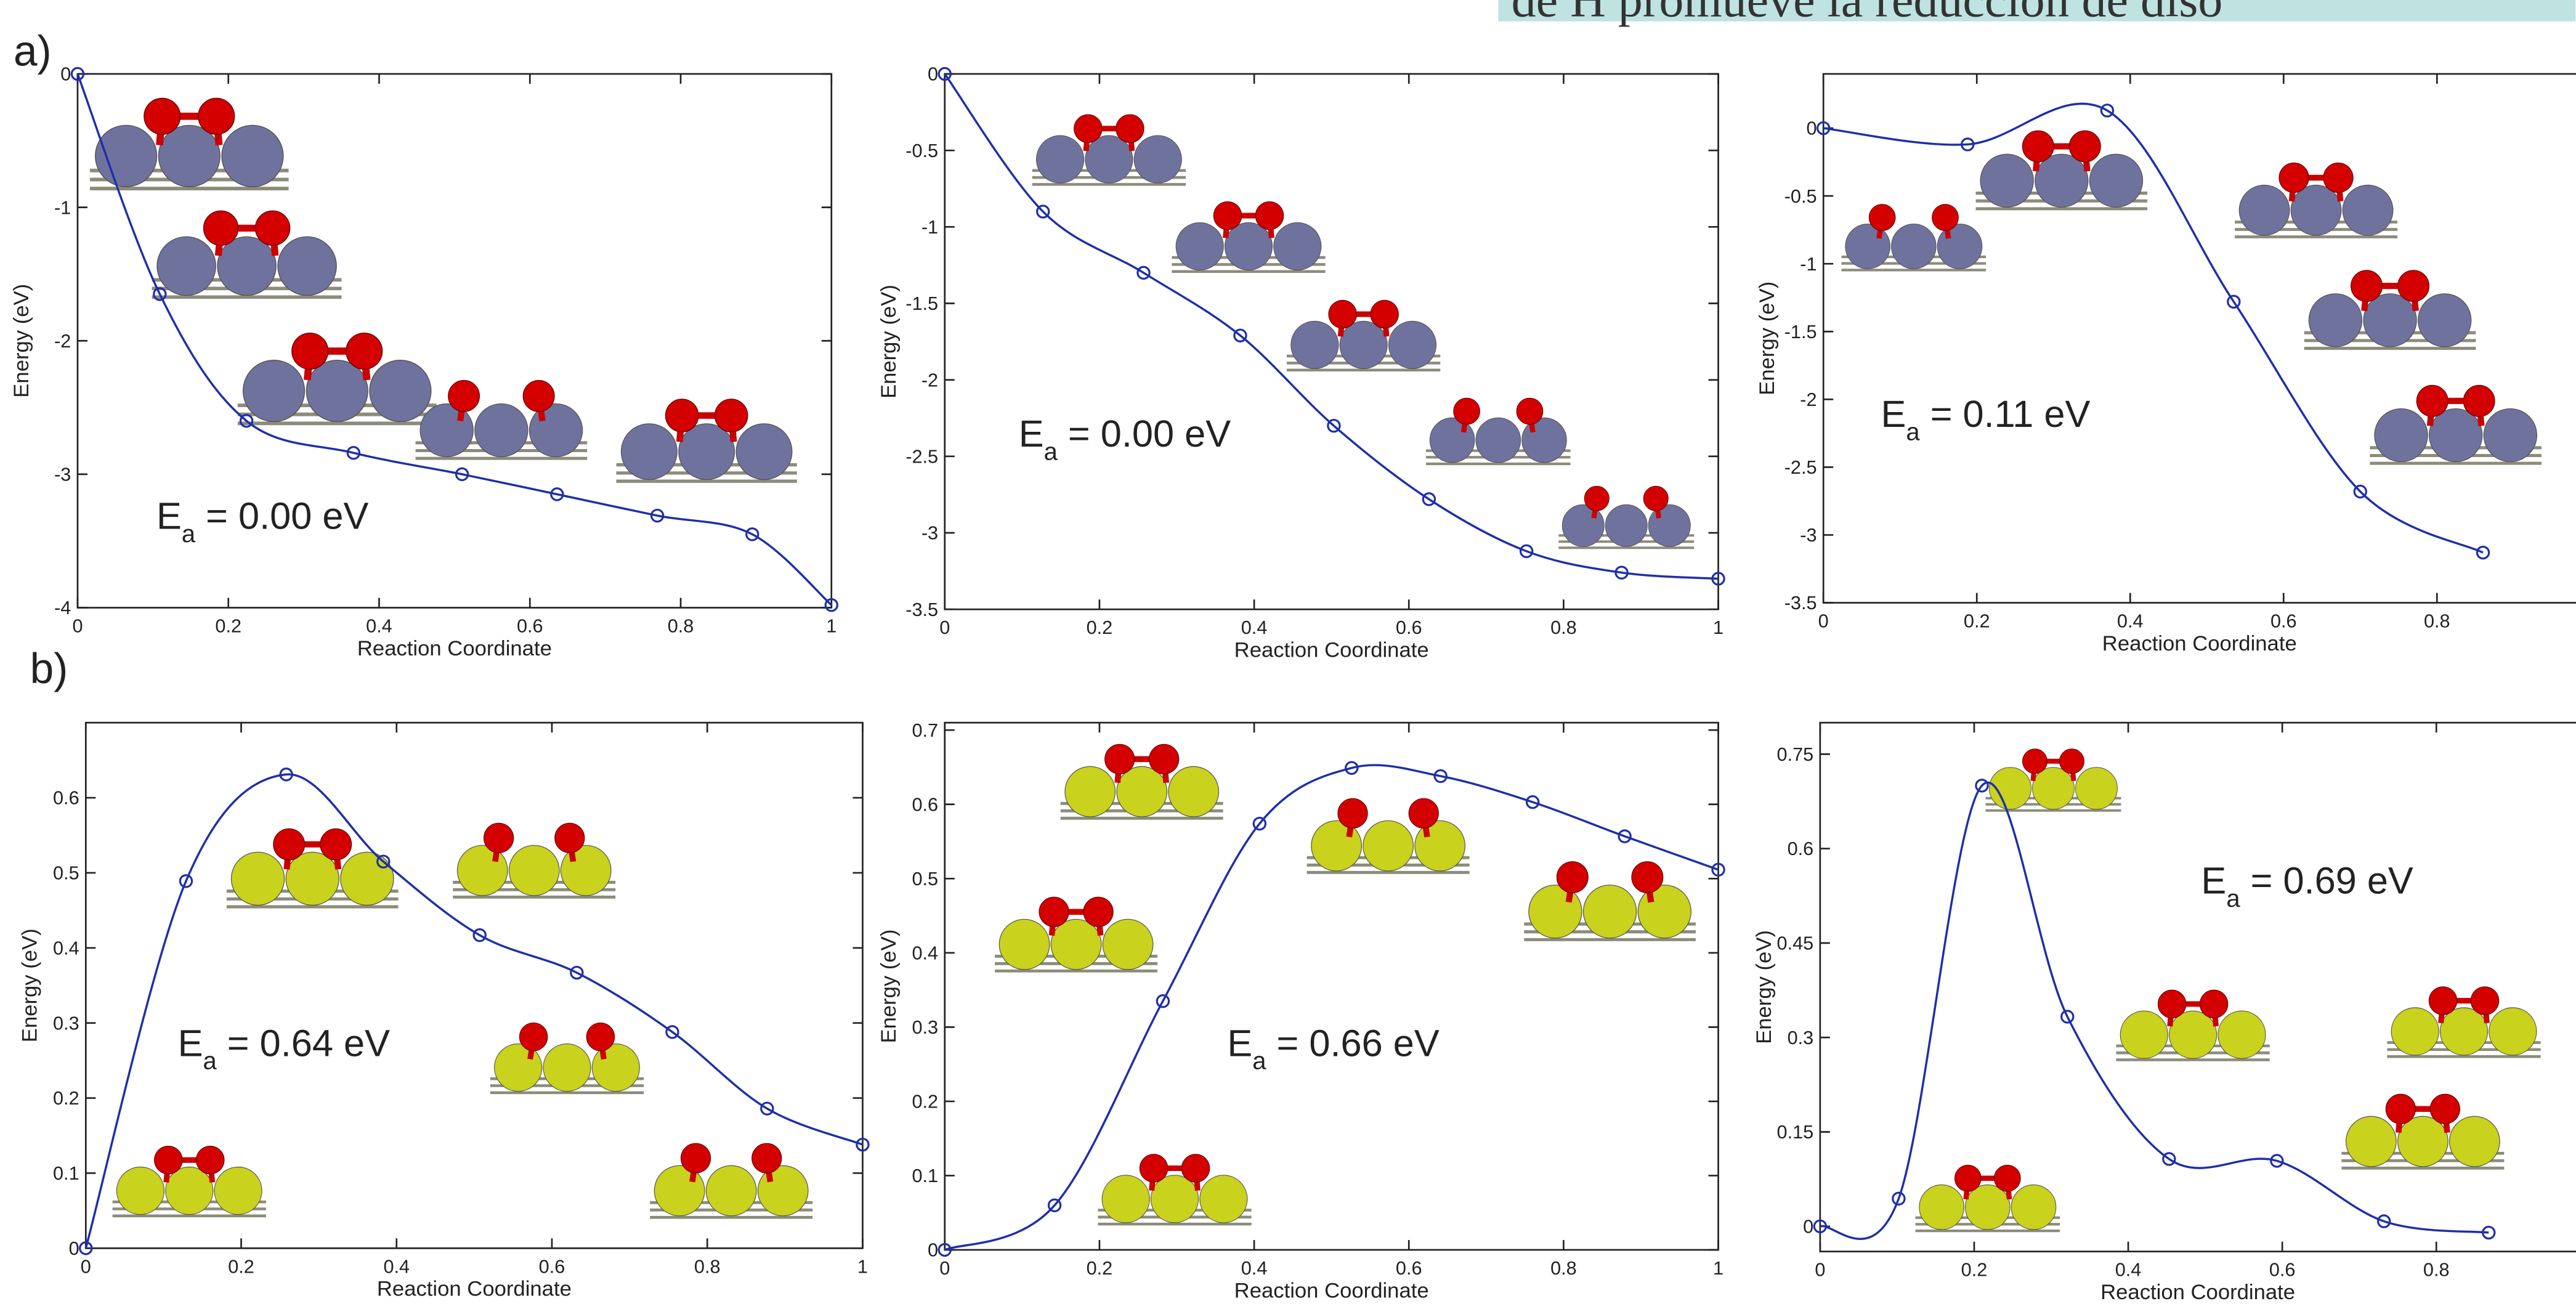 Image resolution: width=2576 pixels, height=1309 pixels. I want to click on x-tick-label: 1, so click(862, 1266).